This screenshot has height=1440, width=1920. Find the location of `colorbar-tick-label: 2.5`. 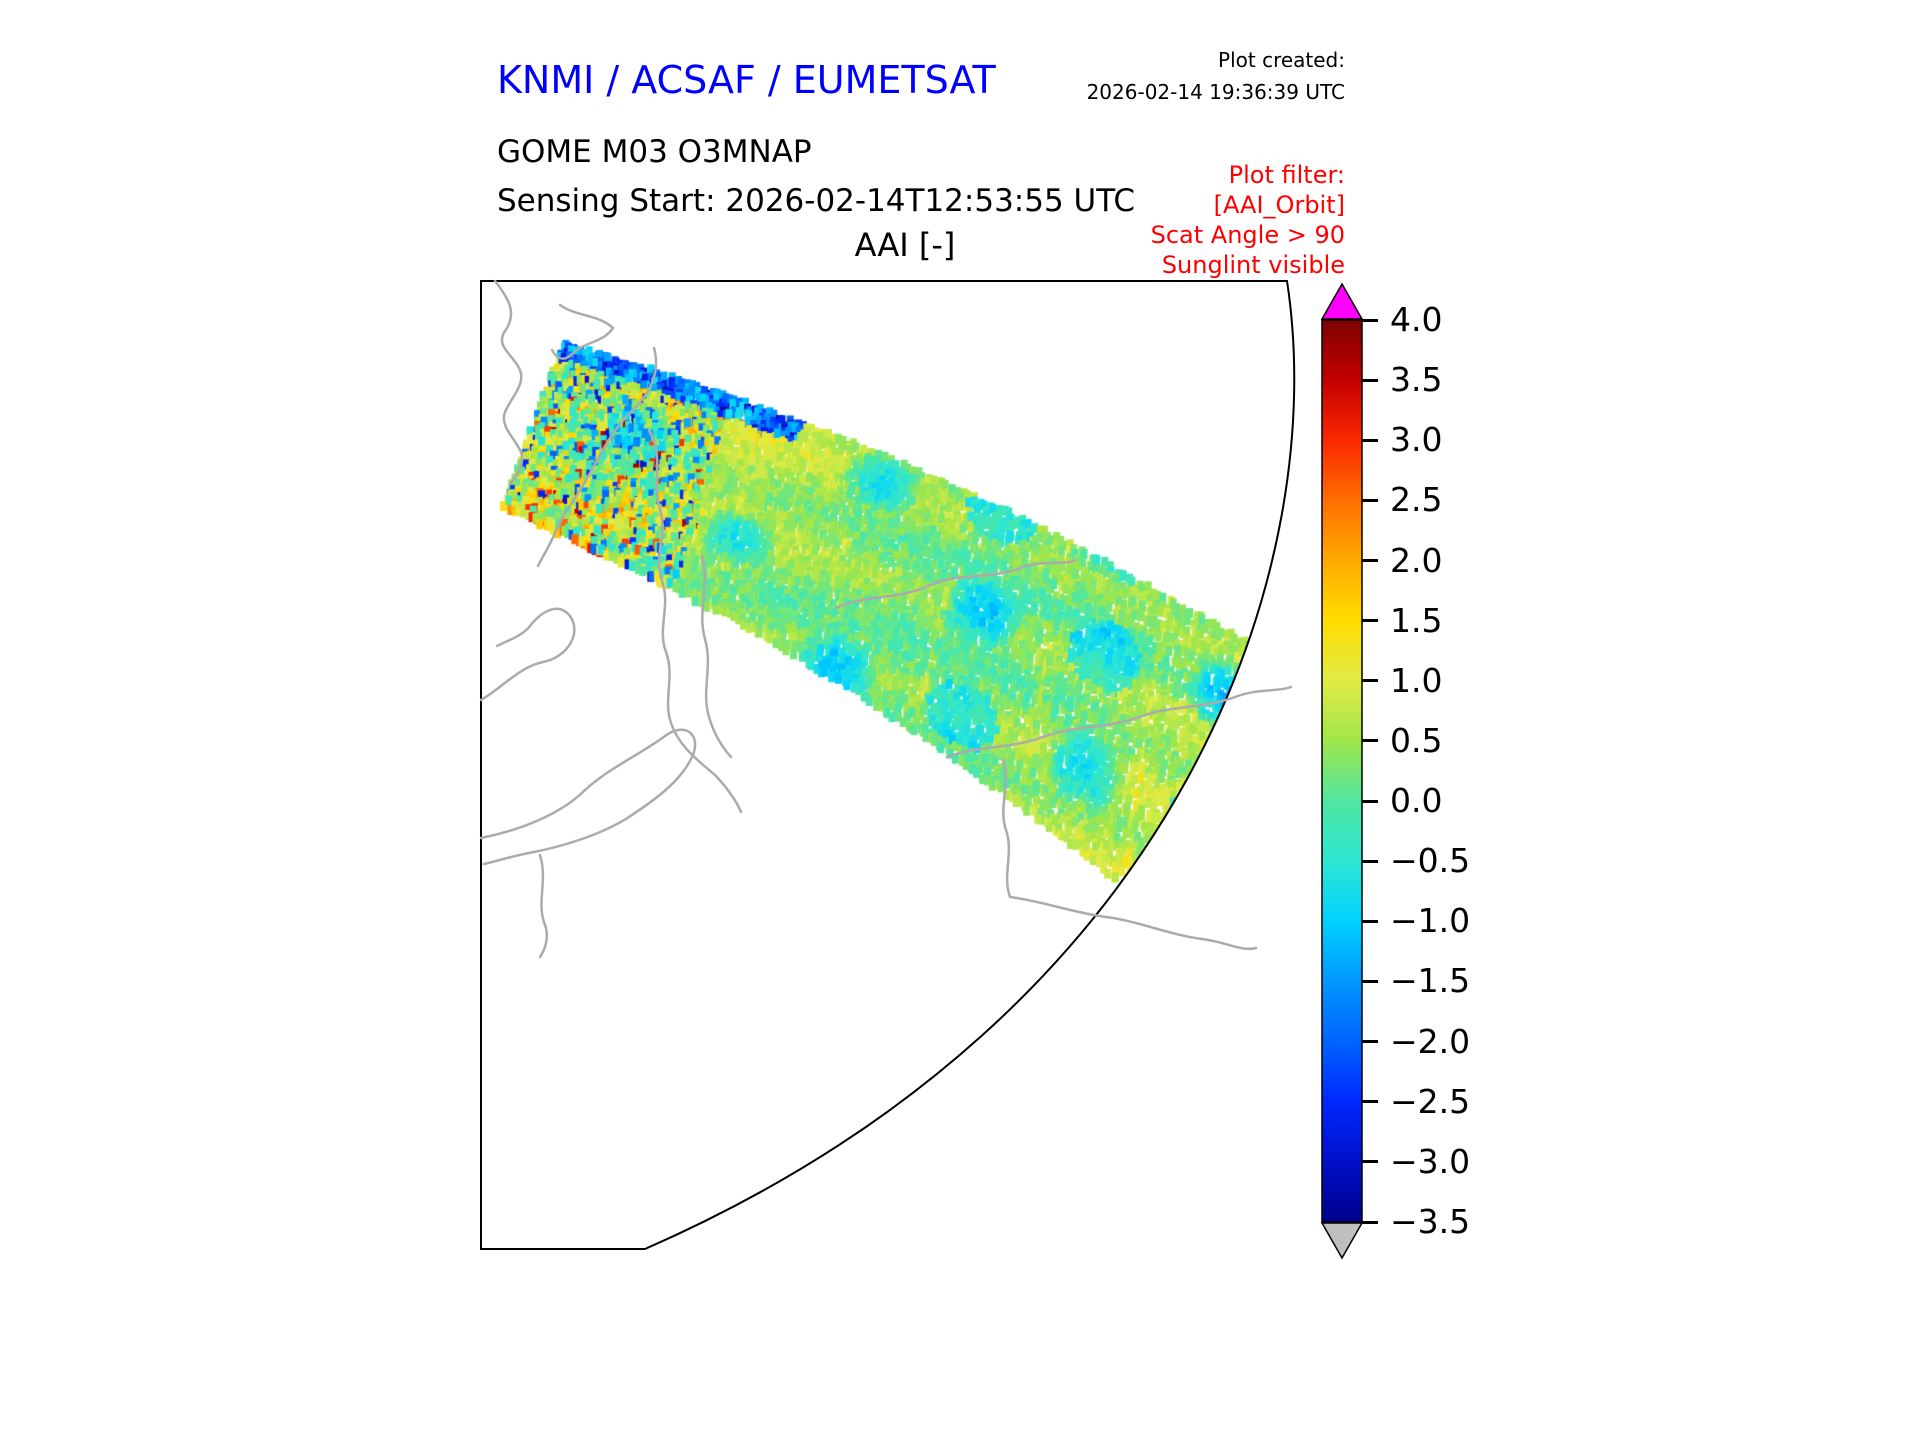

colorbar-tick-label: 2.5 is located at coordinates (1416, 500).